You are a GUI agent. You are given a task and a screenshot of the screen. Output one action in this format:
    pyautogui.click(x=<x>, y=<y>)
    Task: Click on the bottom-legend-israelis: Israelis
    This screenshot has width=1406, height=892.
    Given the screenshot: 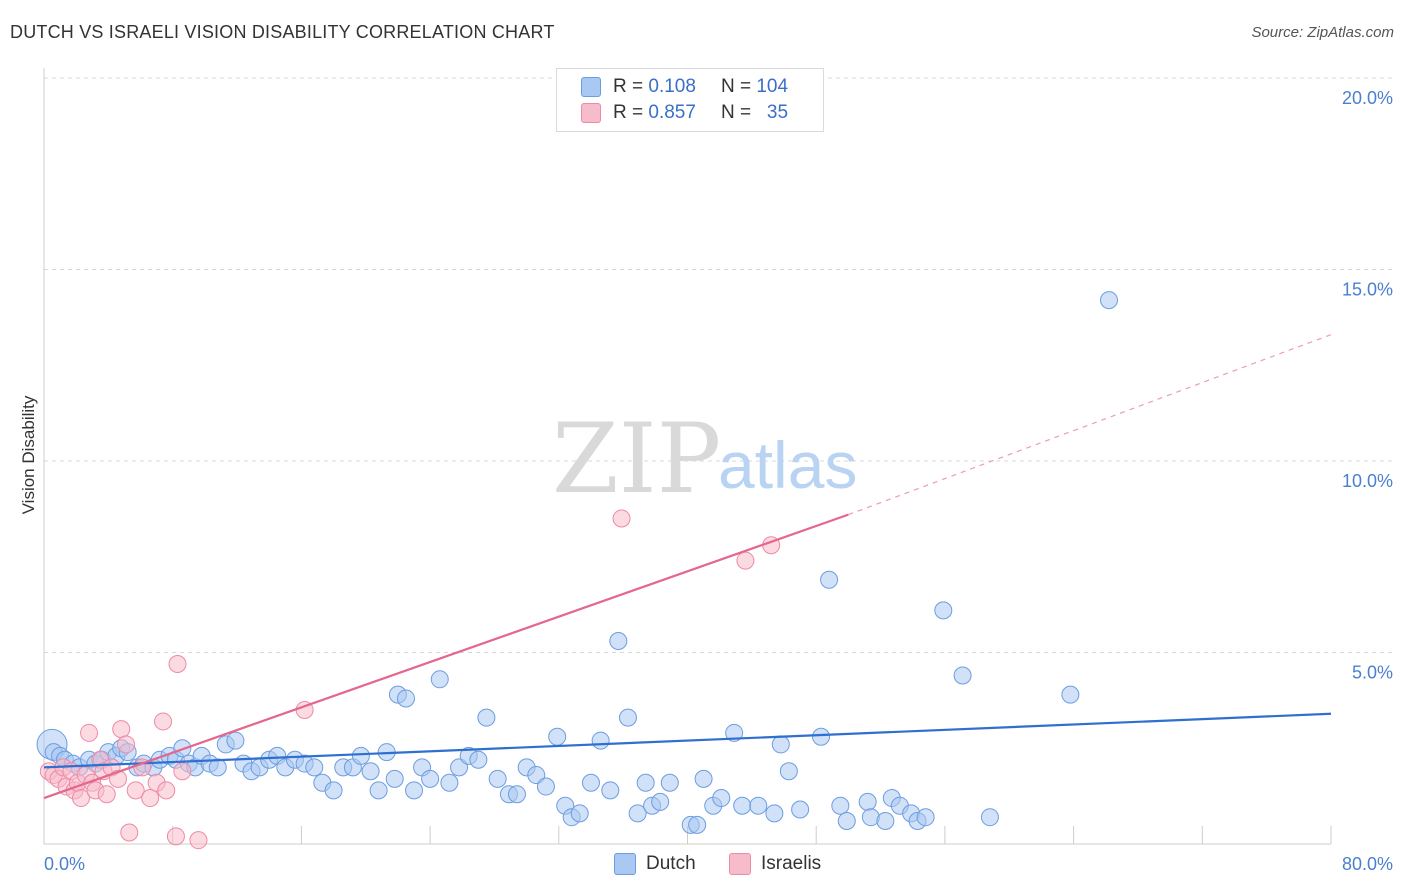 What is the action you would take?
    pyautogui.click(x=775, y=864)
    